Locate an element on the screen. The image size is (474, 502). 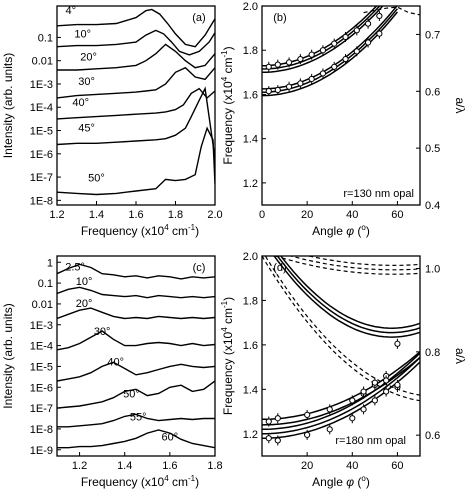
y-tick-label: 1E-5 is located at coordinates (41, 132).